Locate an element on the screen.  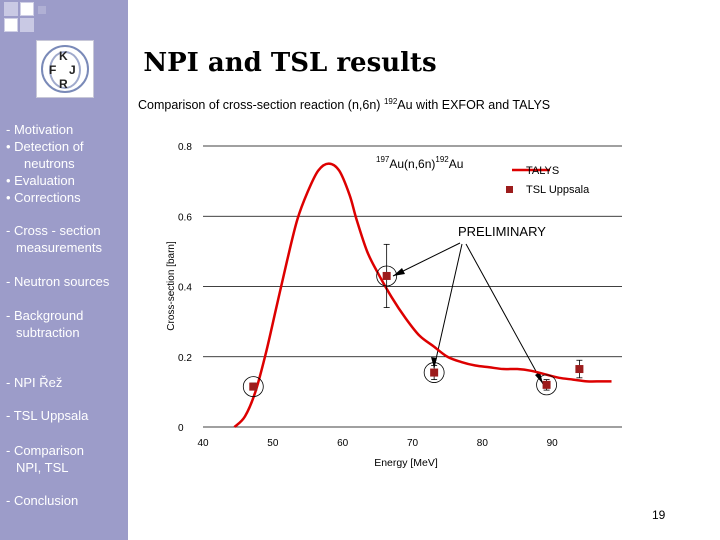
y-tick-label: 0.6 is located at coordinates (185, 217).